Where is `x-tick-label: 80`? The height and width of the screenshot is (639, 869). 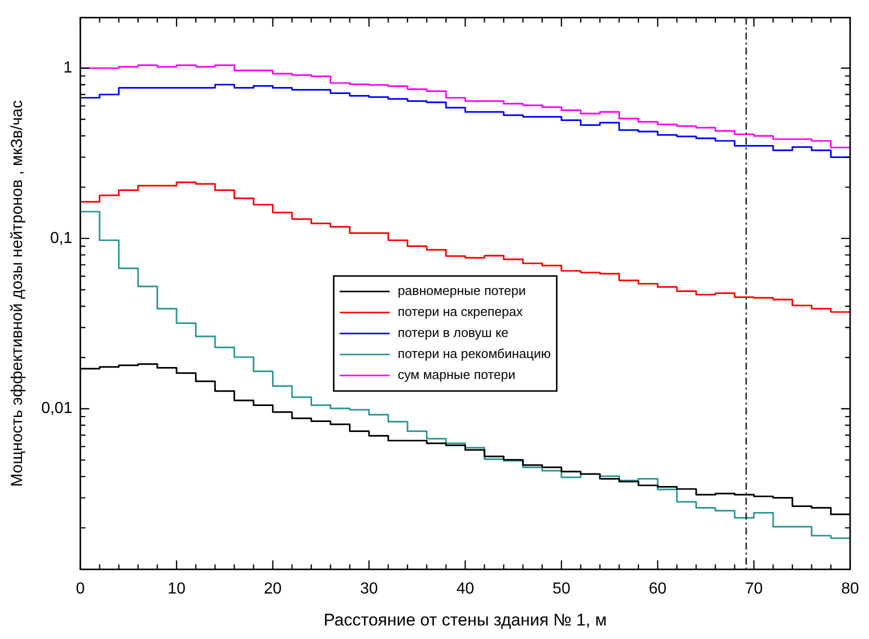
x-tick-label: 80 is located at coordinates (850, 589).